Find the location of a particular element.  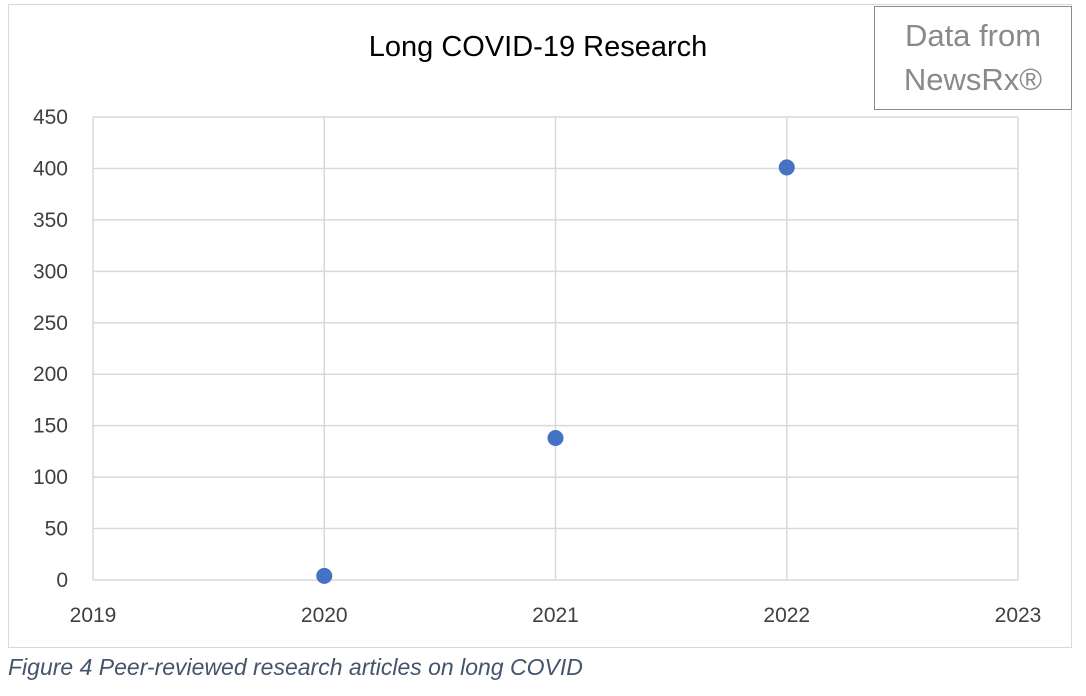

y-tick-label: 250 is located at coordinates (50, 323).